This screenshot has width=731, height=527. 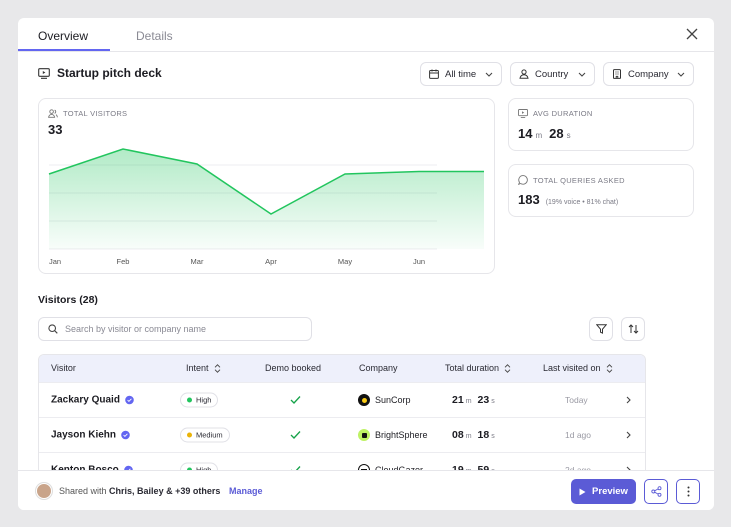 I want to click on duration-minutes: 21, so click(x=458, y=400).